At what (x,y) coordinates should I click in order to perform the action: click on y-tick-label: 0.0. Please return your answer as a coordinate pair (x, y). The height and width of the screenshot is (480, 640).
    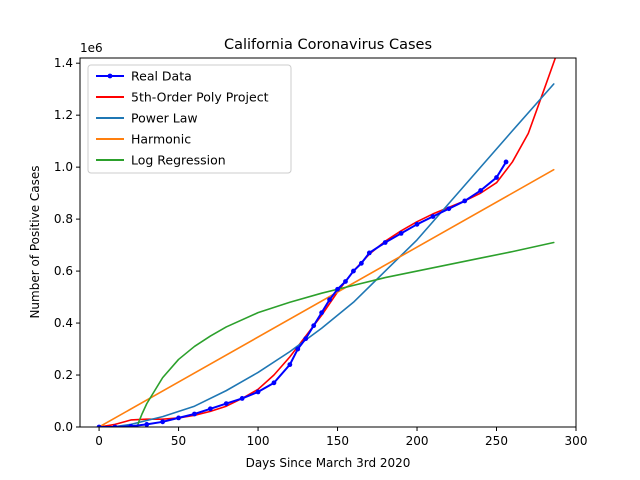
    Looking at the image, I should click on (63, 427).